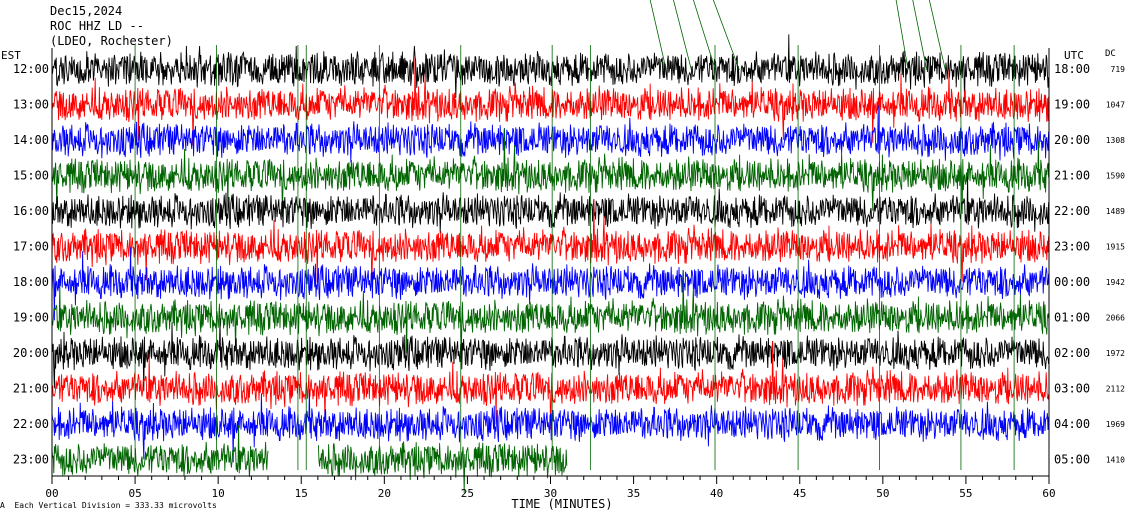  I want to click on utc-hour-label: 23:00, so click(1072, 247).